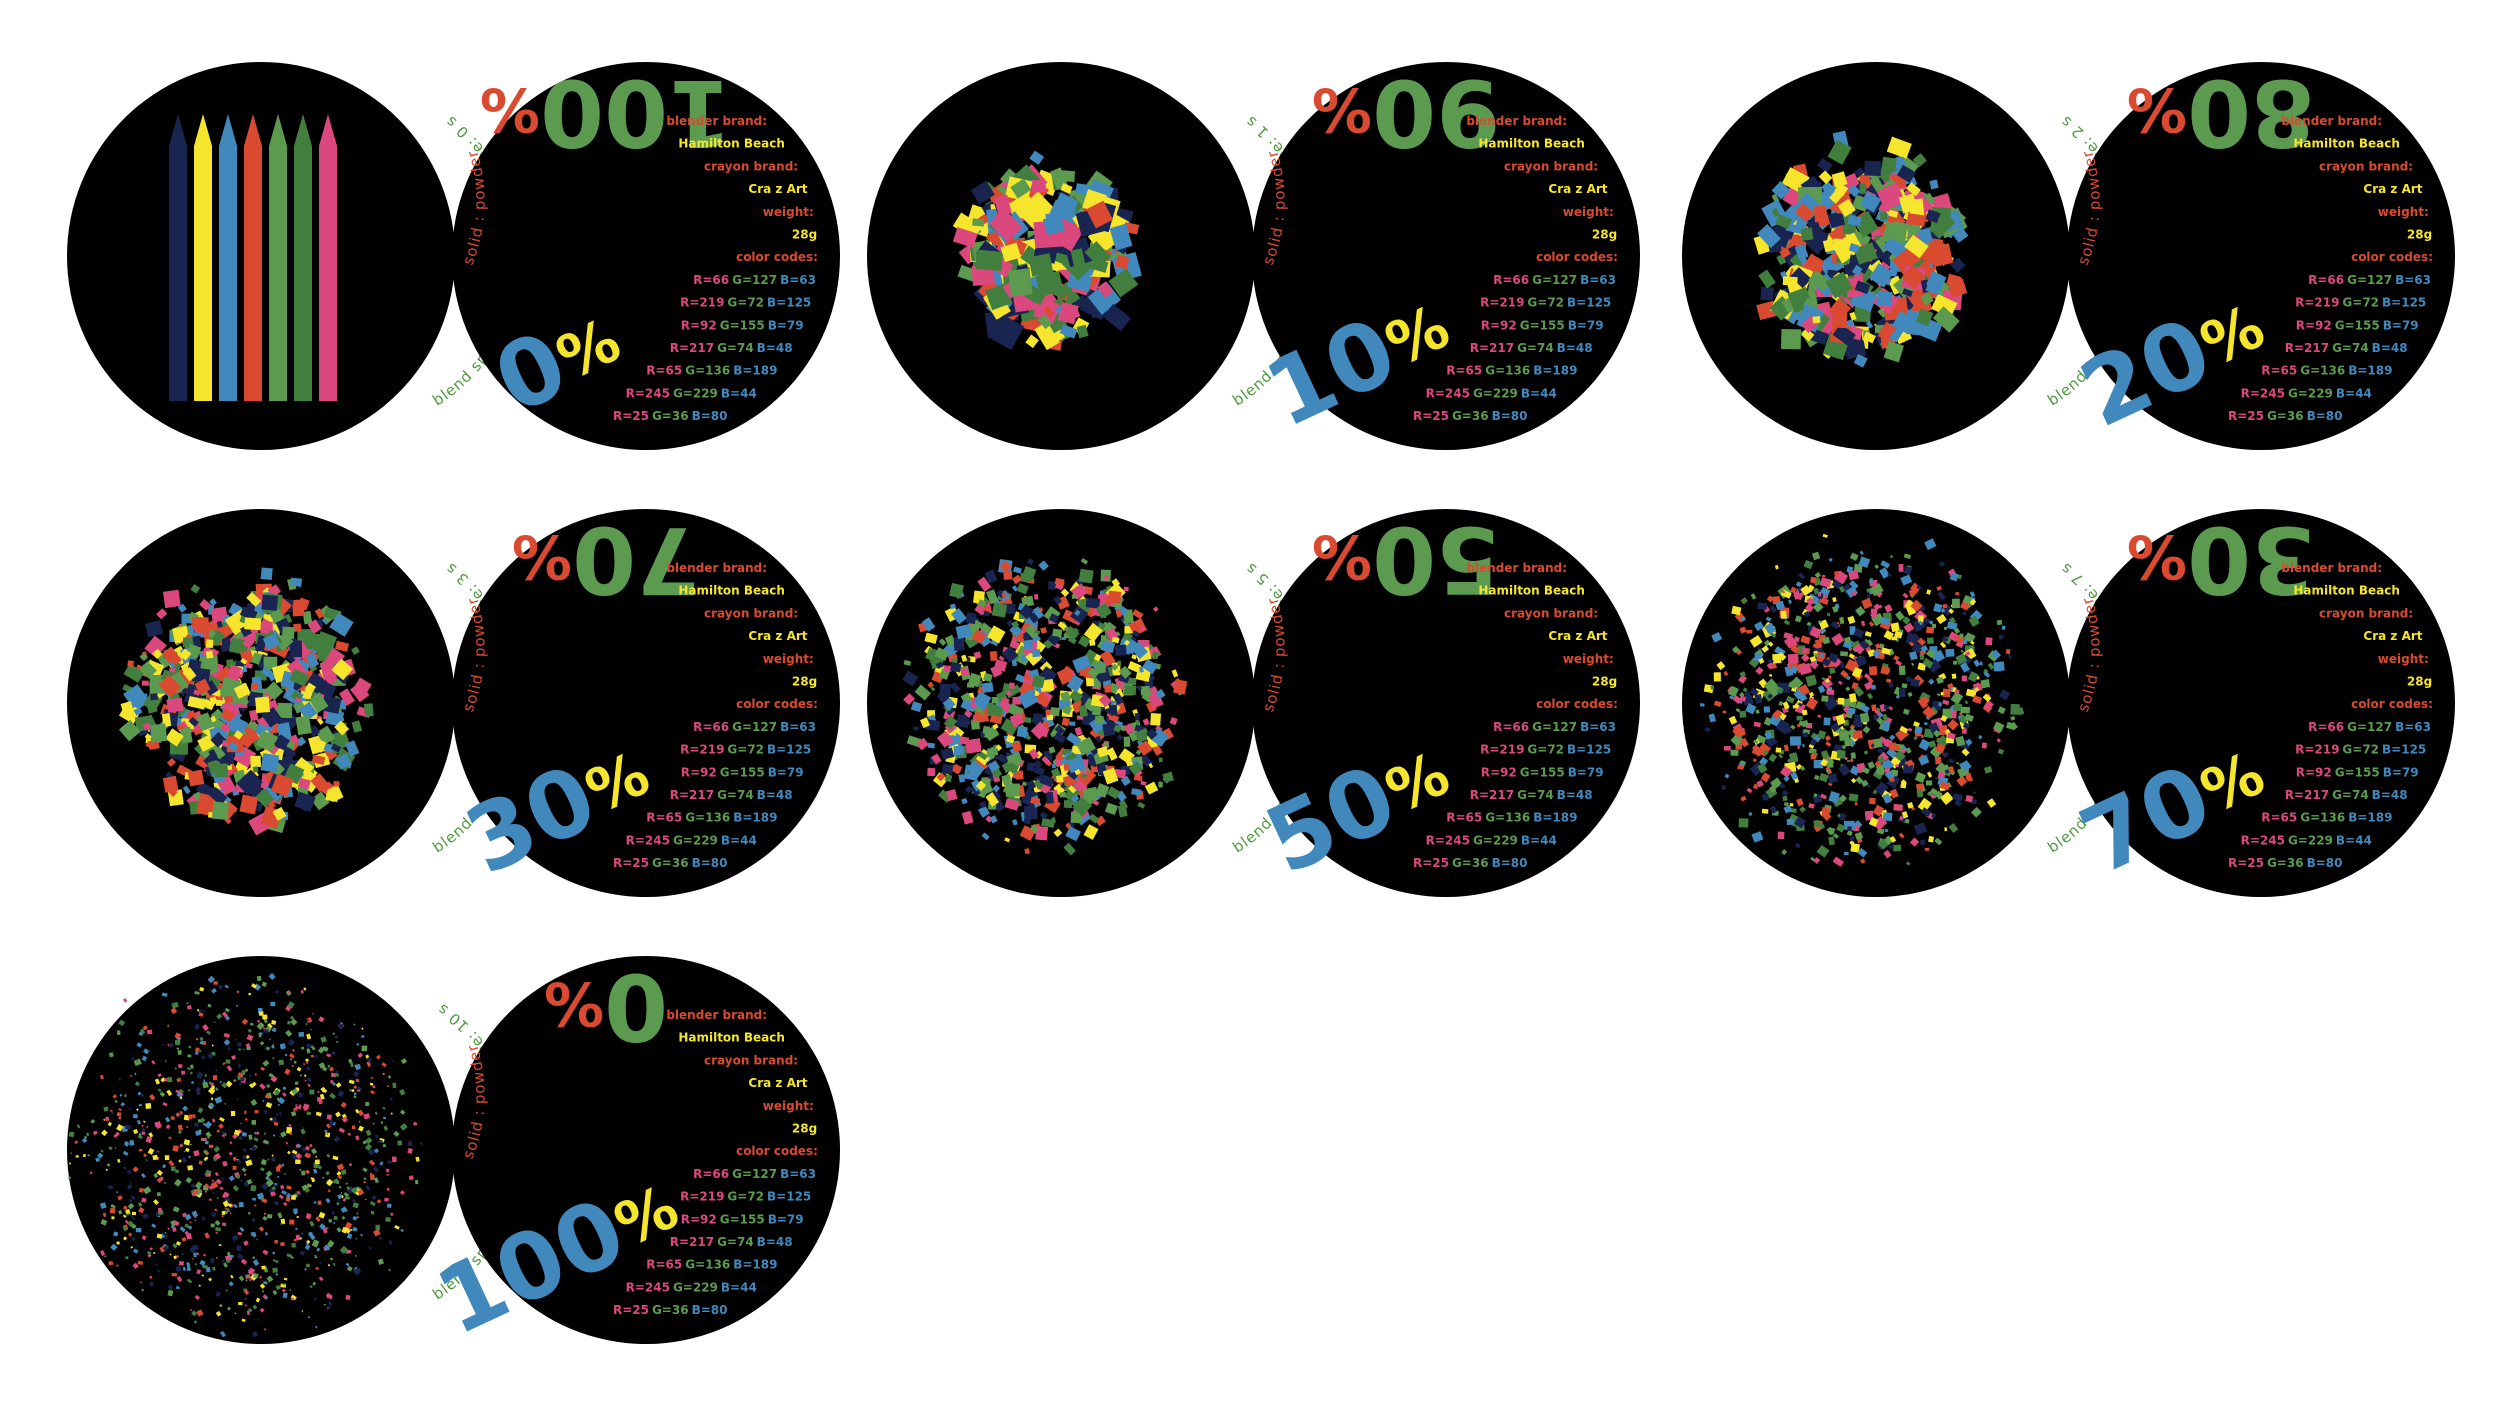 This screenshot has width=2500, height=1406. I want to click on code-b: B=189, so click(755, 1265).